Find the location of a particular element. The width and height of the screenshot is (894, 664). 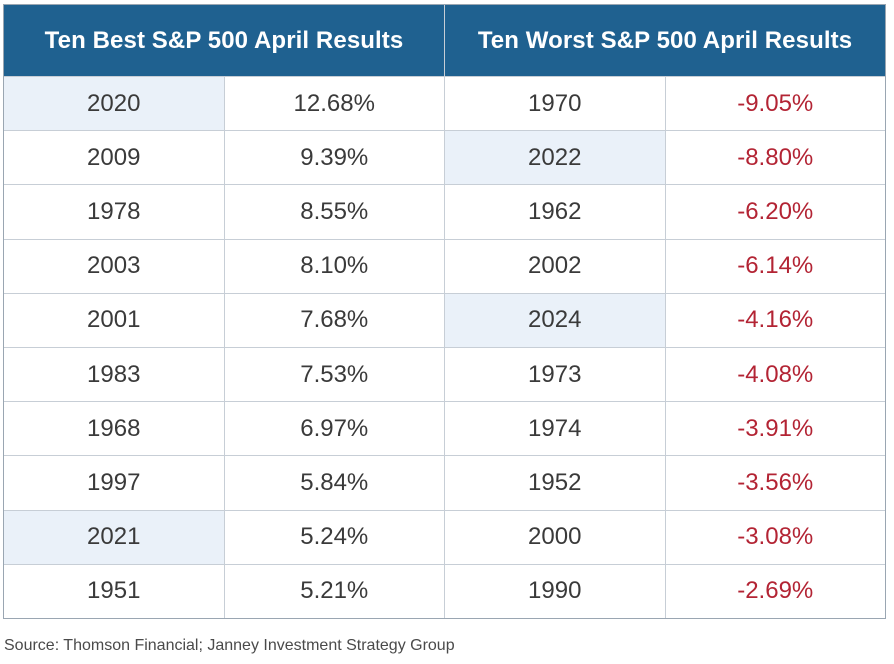

best-table-row: 2021 5.24% is located at coordinates (224, 536).